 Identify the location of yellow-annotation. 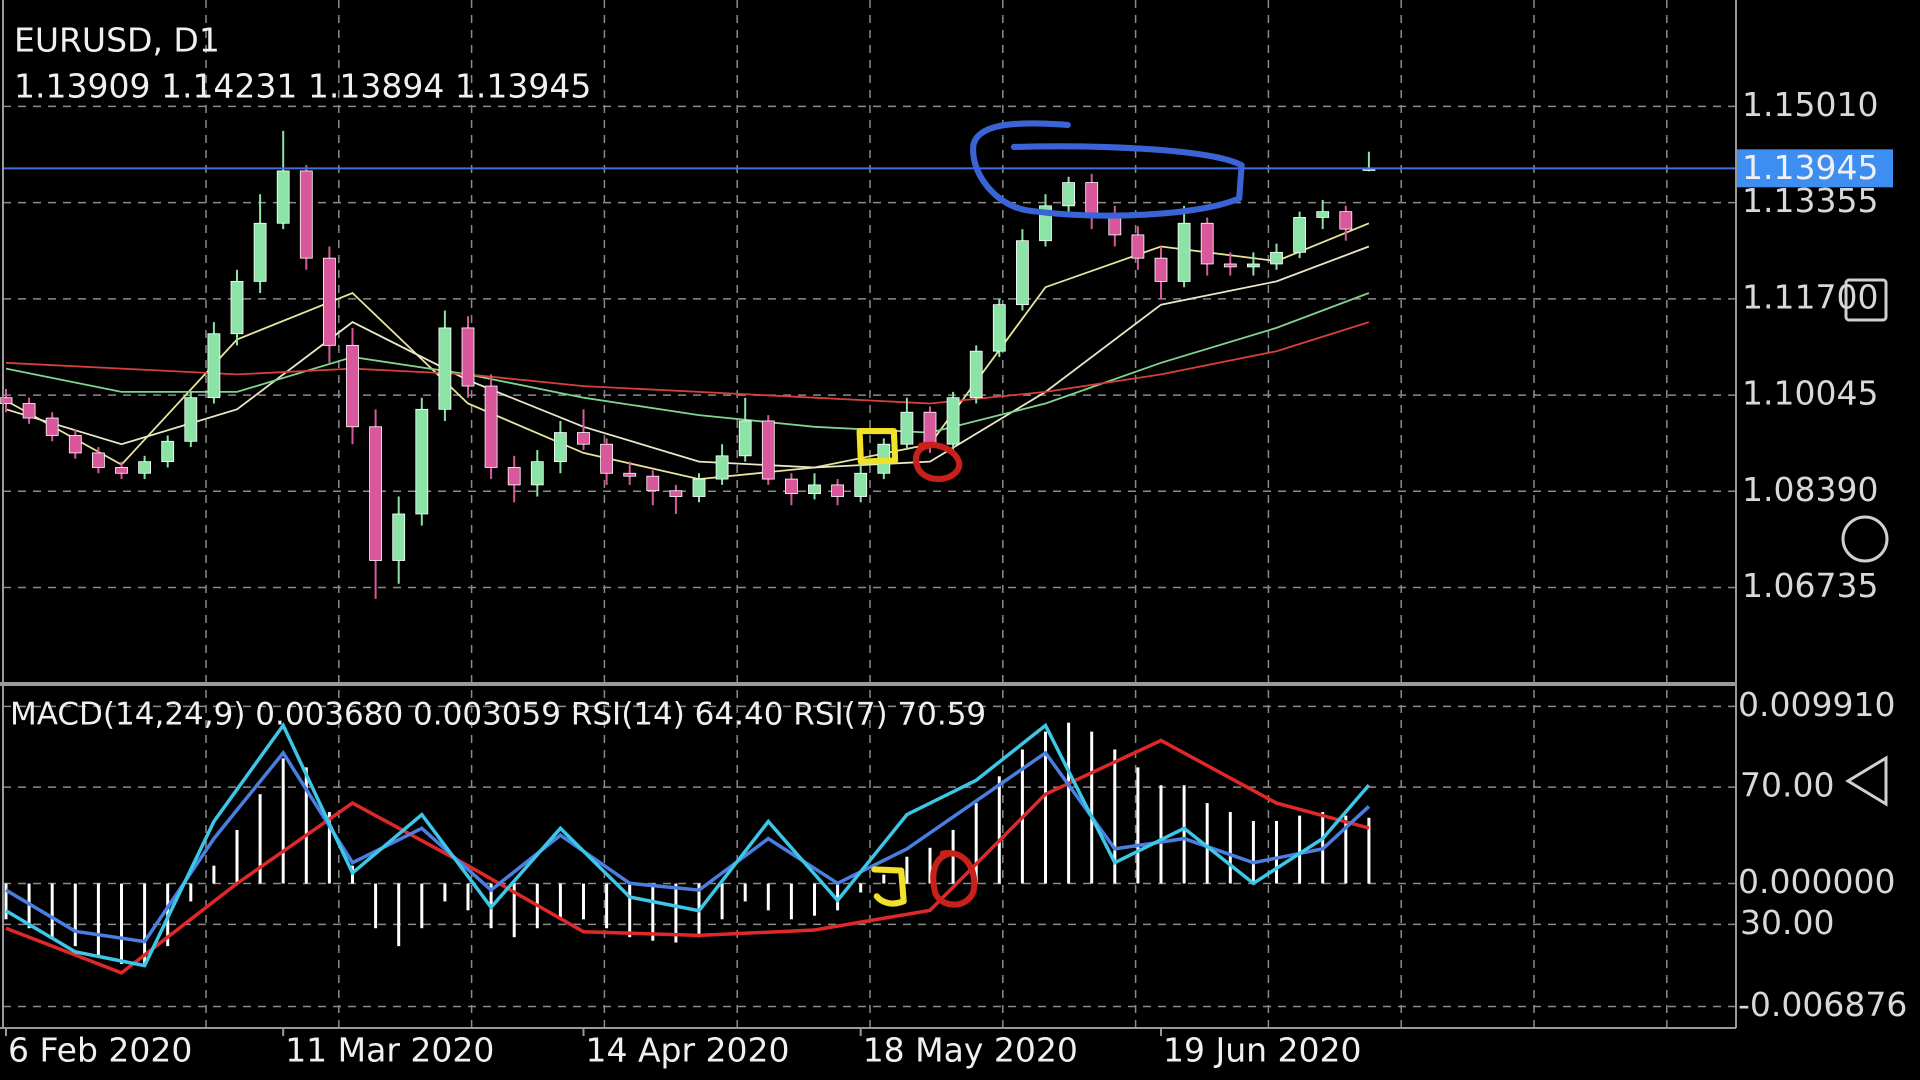
(877, 446).